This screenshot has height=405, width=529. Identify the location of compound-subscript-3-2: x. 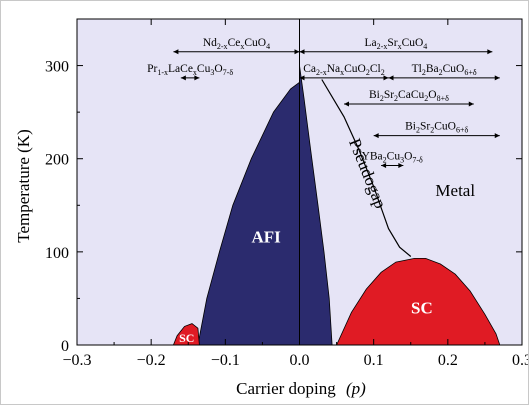
(342, 72).